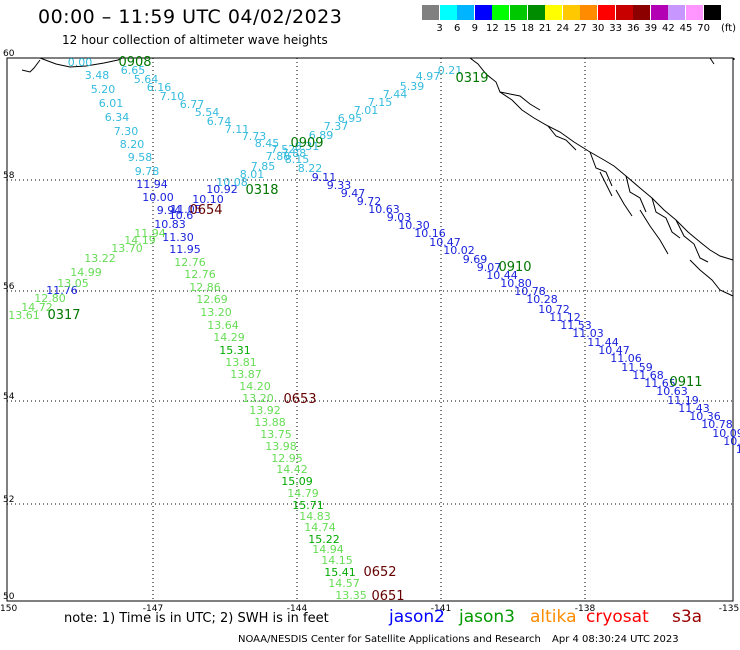  I want to click on wave-height-value: 10.97, so click(731, 441).